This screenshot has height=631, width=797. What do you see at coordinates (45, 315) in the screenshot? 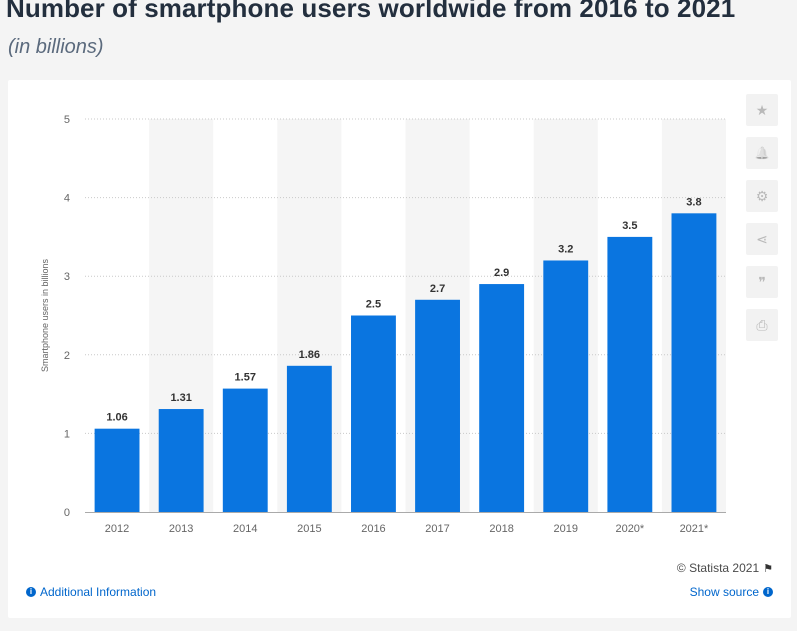
I see `y-axis-title: Smartphone users in billions` at bounding box center [45, 315].